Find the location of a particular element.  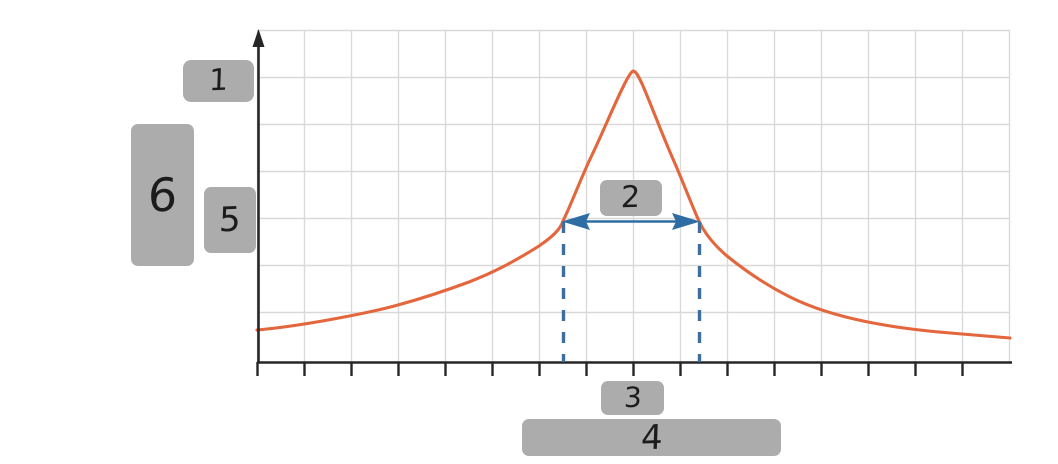

label-box-2: 2 is located at coordinates (631, 198).